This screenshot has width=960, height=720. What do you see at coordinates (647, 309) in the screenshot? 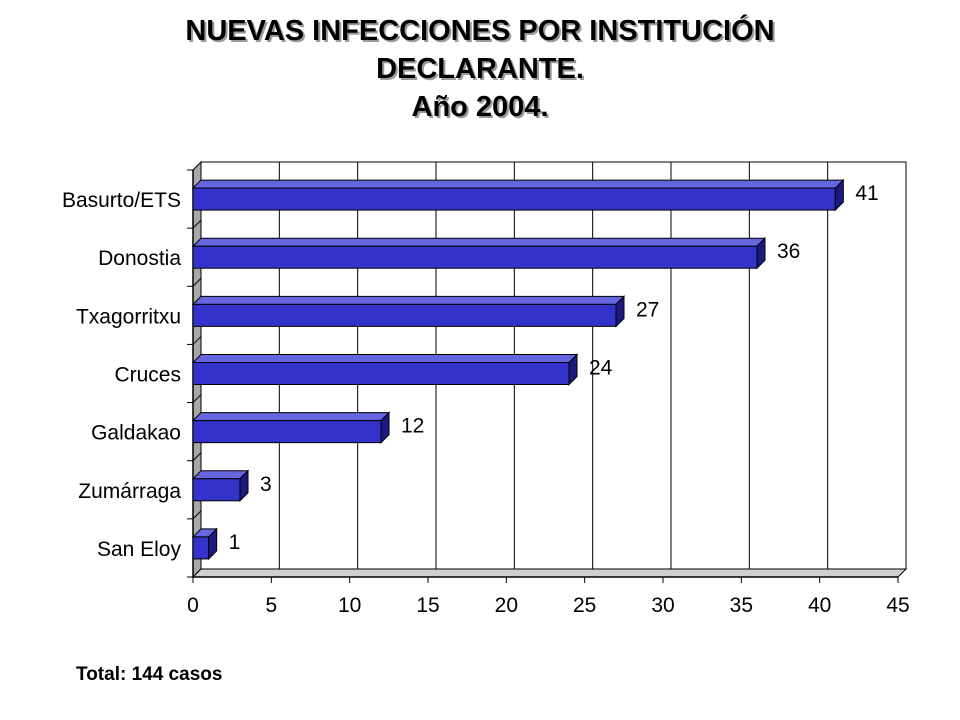
I see `data-label: 27` at bounding box center [647, 309].